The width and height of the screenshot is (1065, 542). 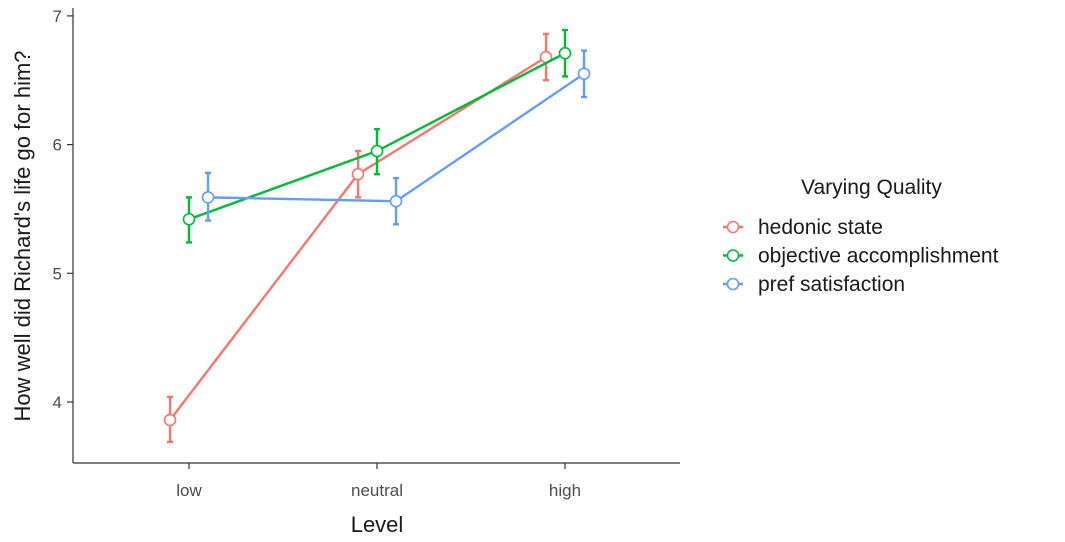 I want to click on legend-item: hedonic state, so click(x=803, y=227).